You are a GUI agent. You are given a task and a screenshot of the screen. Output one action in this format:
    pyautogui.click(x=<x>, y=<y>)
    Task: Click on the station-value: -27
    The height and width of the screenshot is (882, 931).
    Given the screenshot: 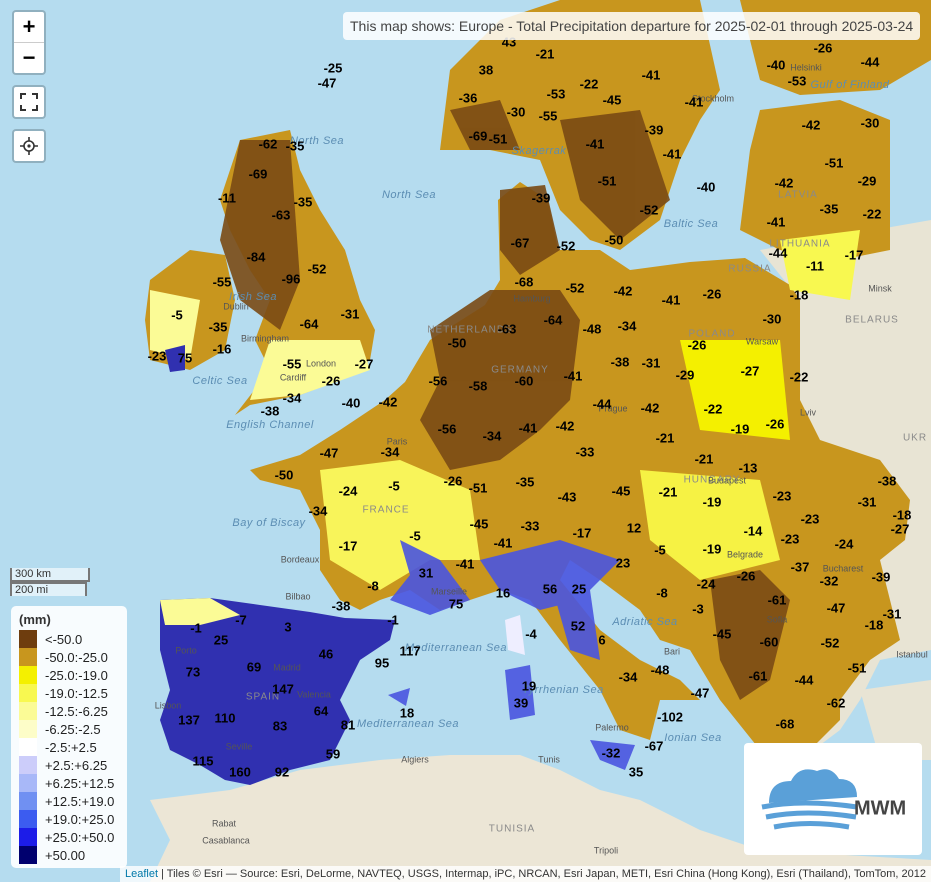 What is the action you would take?
    pyautogui.click(x=364, y=363)
    